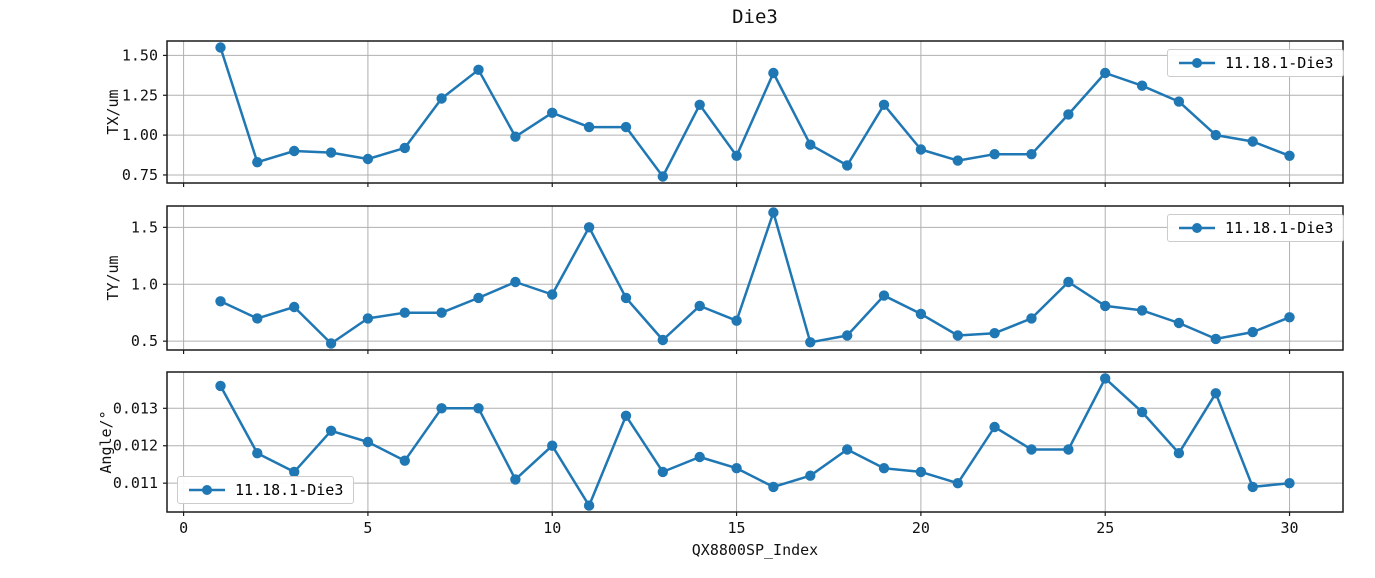 This screenshot has height=578, width=1375. I want to click on legend-ty: 11.18.1-Die3, so click(1256, 228).